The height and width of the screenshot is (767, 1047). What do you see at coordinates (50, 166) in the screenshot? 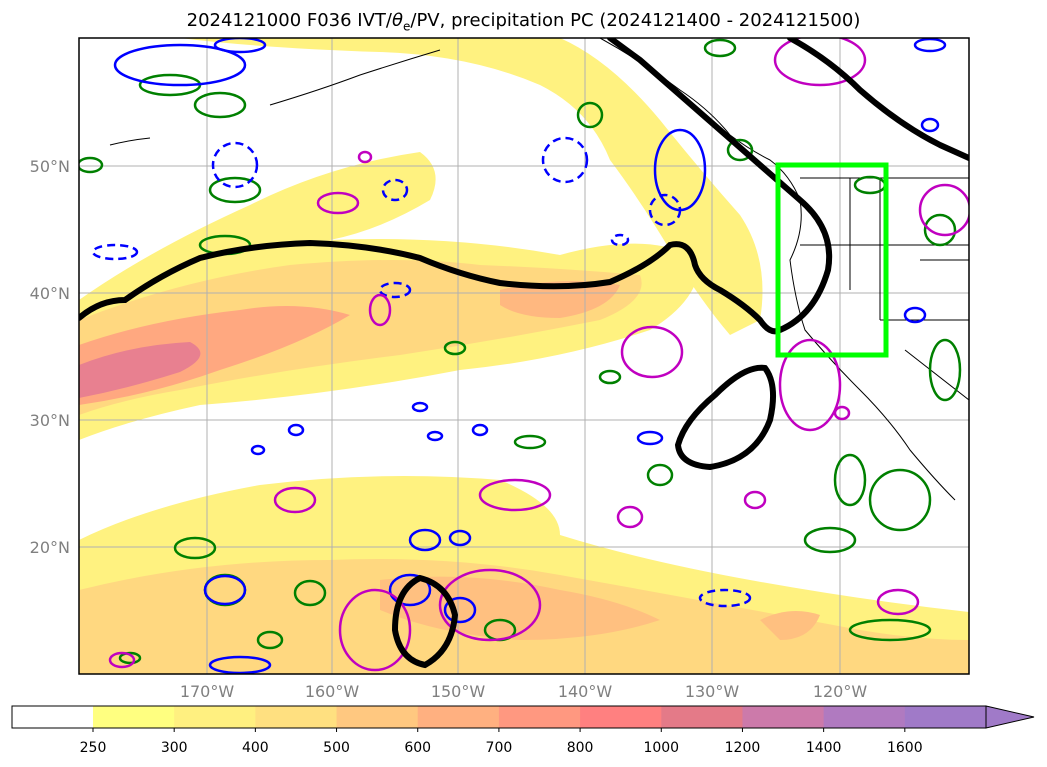
I see `lat-label-50n: 50°N` at bounding box center [50, 166].